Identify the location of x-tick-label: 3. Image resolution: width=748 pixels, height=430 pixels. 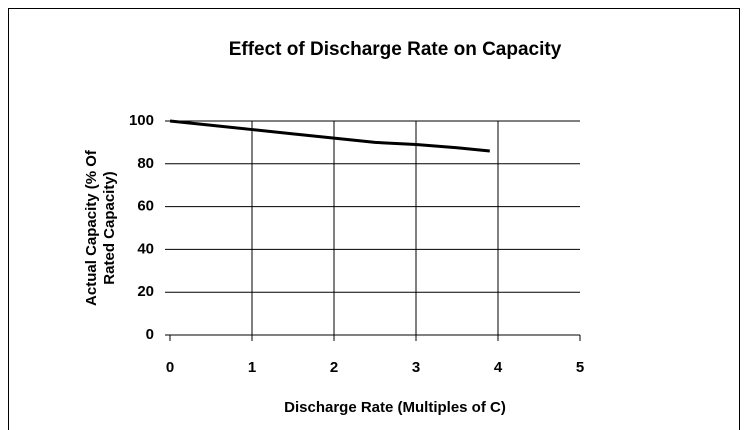
(416, 367).